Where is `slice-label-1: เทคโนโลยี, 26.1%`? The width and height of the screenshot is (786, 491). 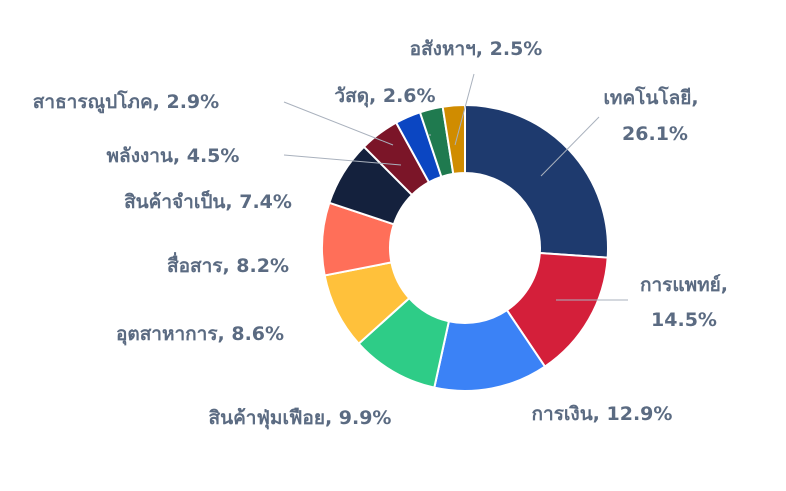 slice-label-1: เทคโนโลยี, 26.1% is located at coordinates (650, 115).